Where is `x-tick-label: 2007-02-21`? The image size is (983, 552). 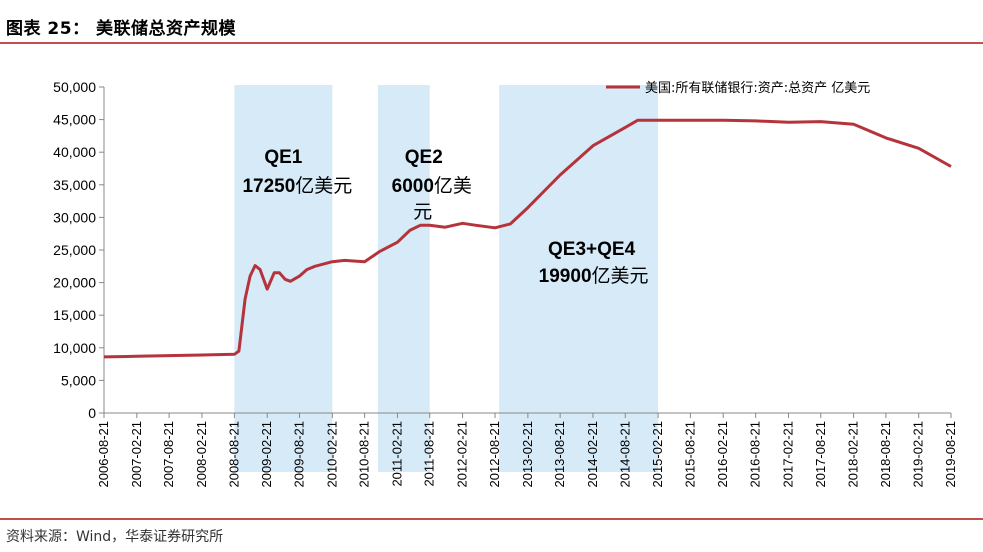 x-tick-label: 2007-02-21 is located at coordinates (136, 454).